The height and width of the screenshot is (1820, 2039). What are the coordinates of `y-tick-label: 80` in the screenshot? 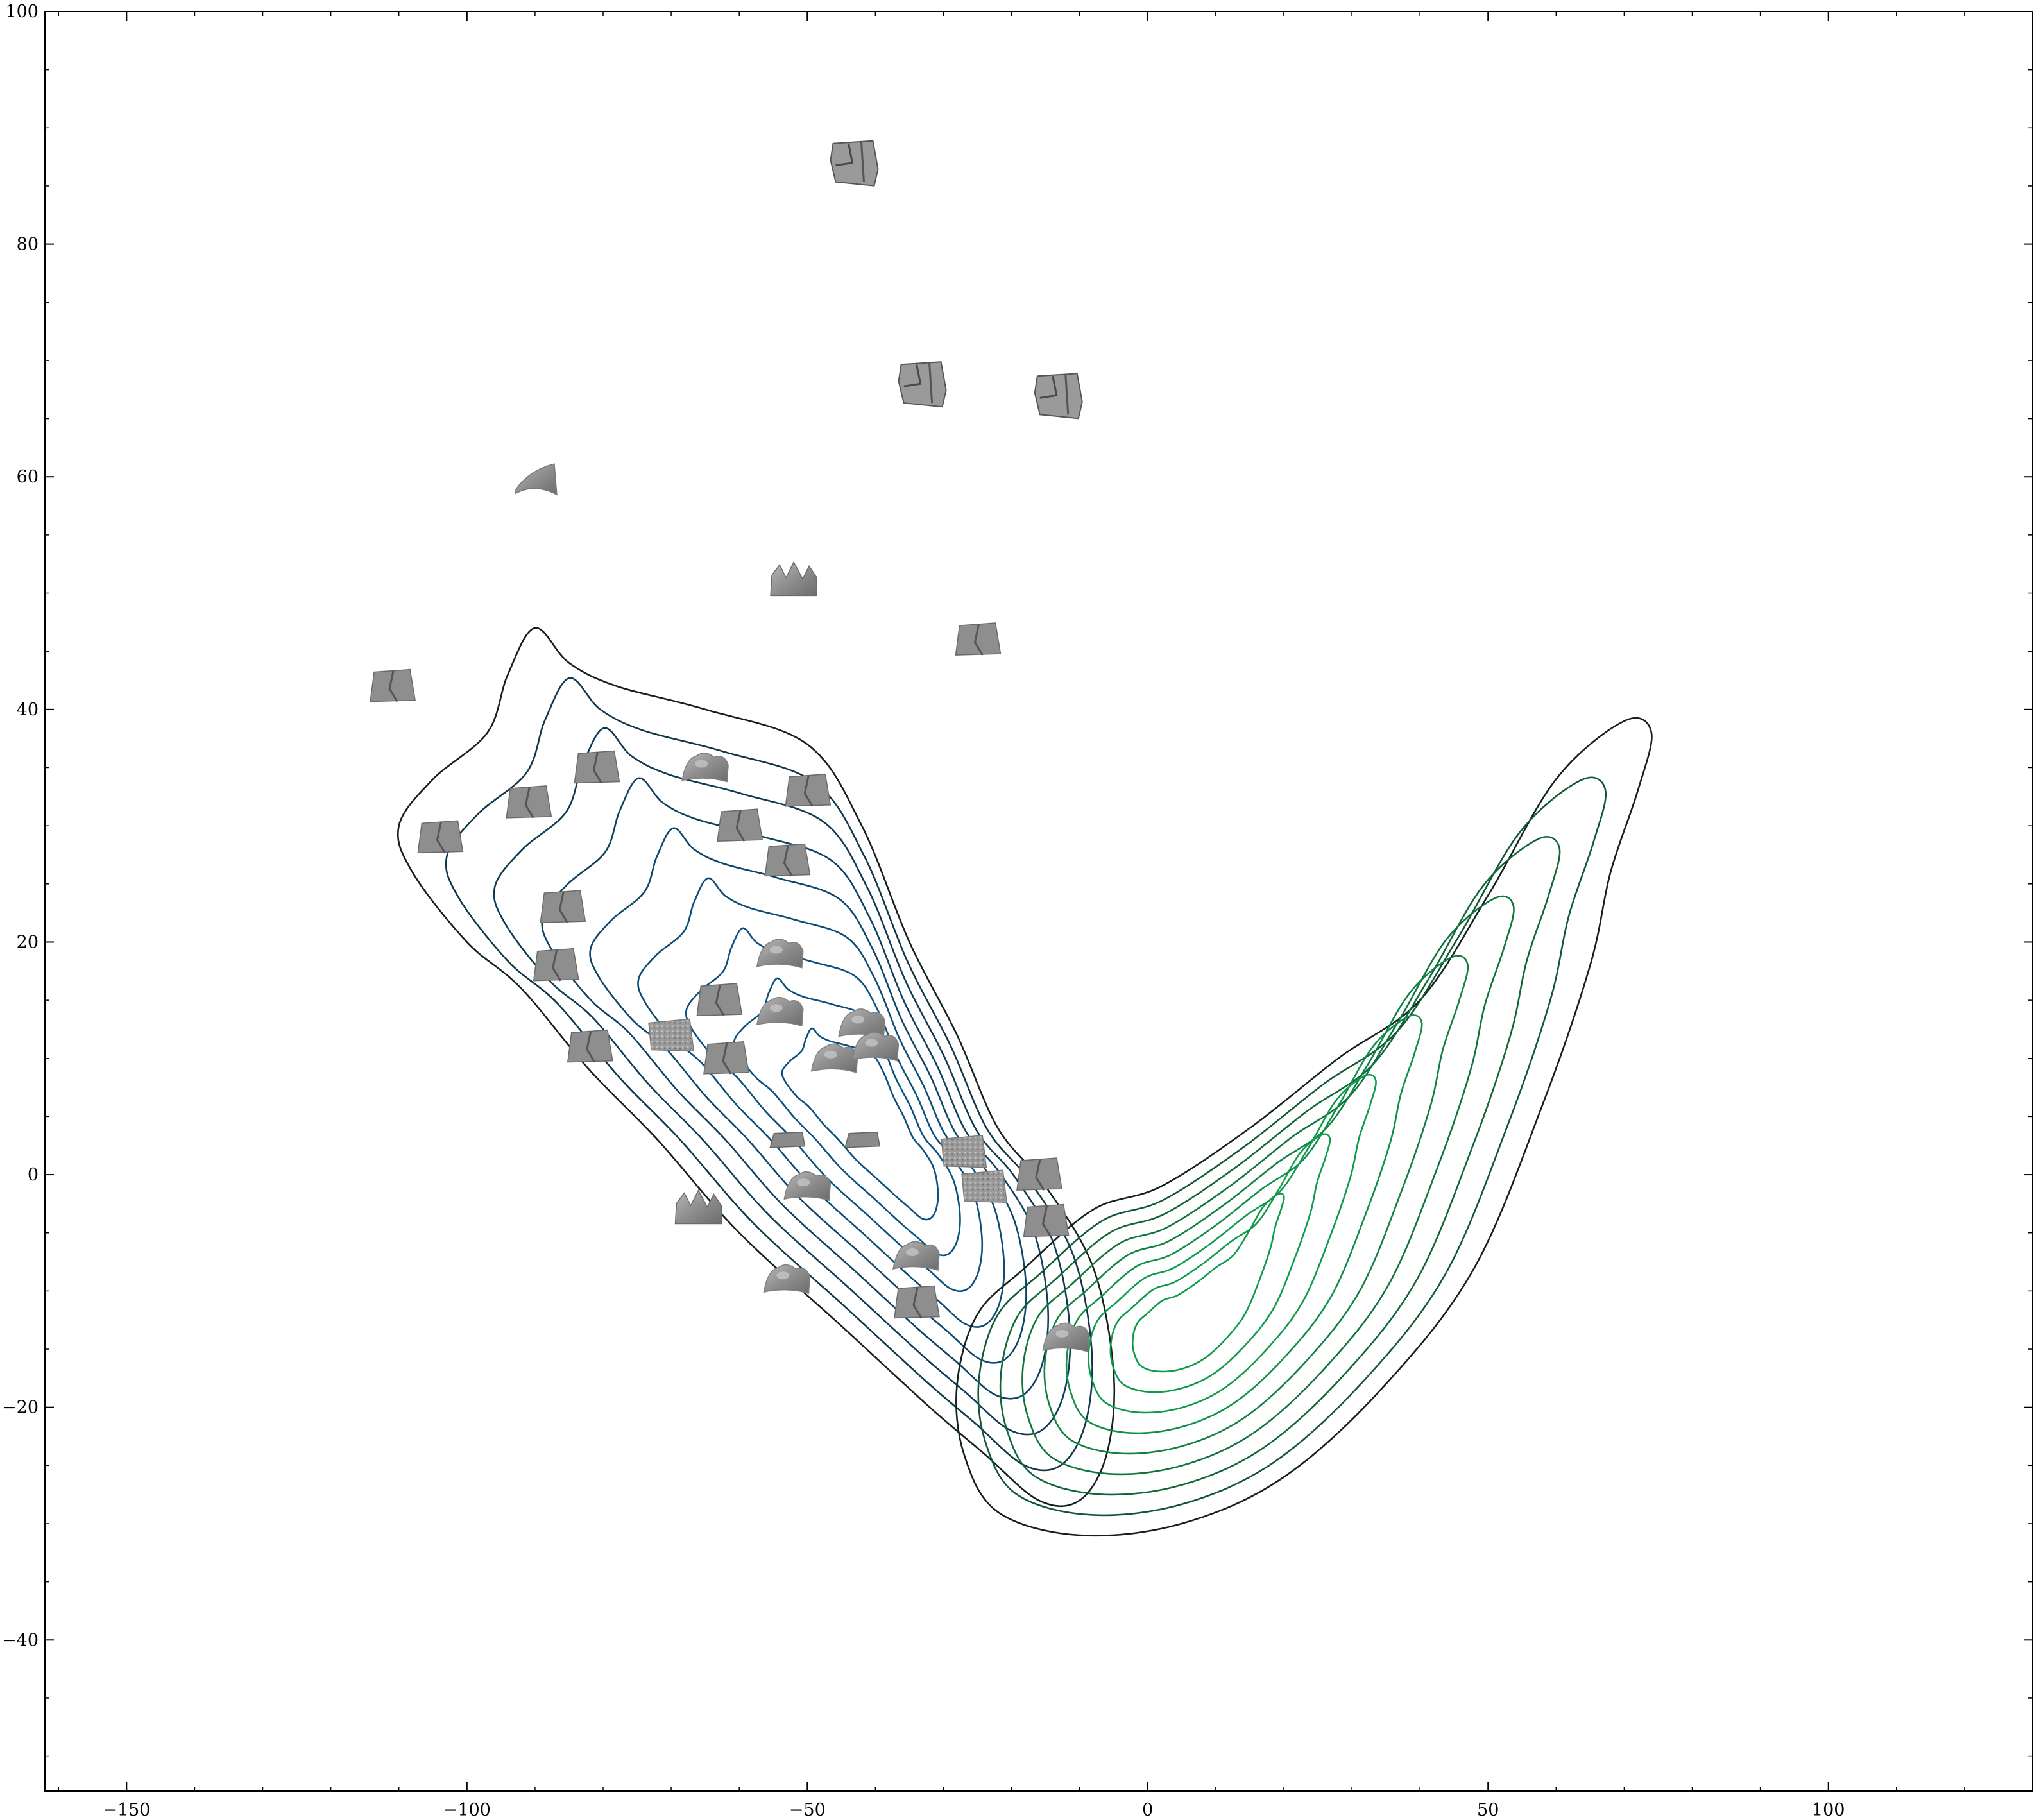 It's located at (27, 245).